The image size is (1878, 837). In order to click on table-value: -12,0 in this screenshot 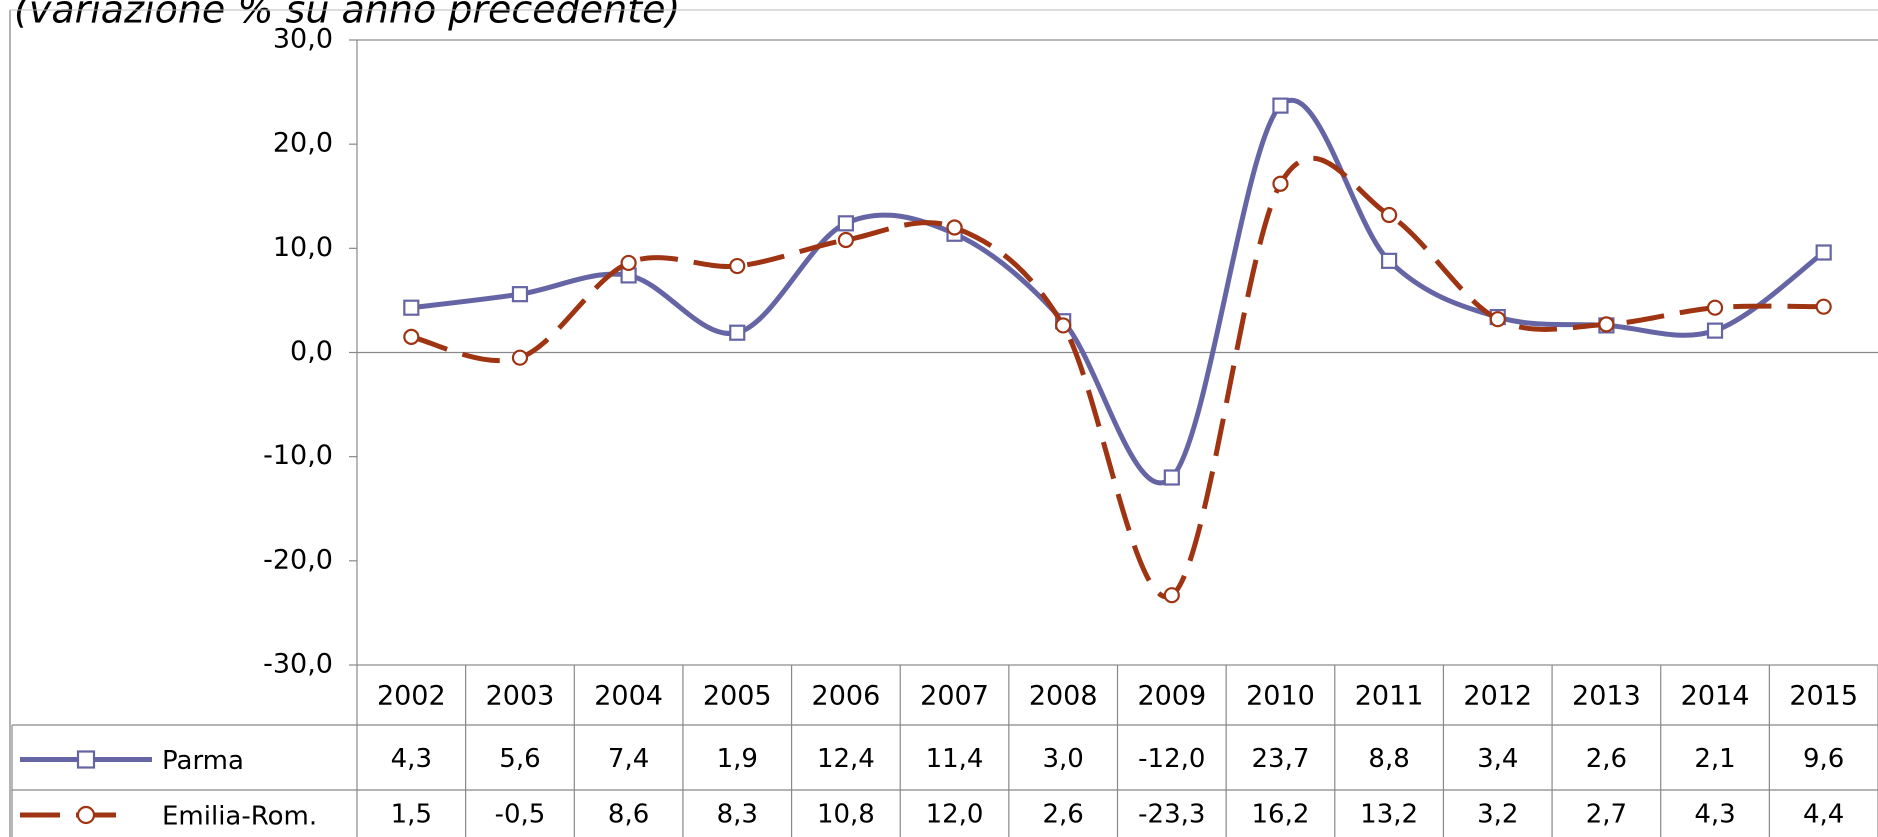, I will do `click(1171, 759)`.